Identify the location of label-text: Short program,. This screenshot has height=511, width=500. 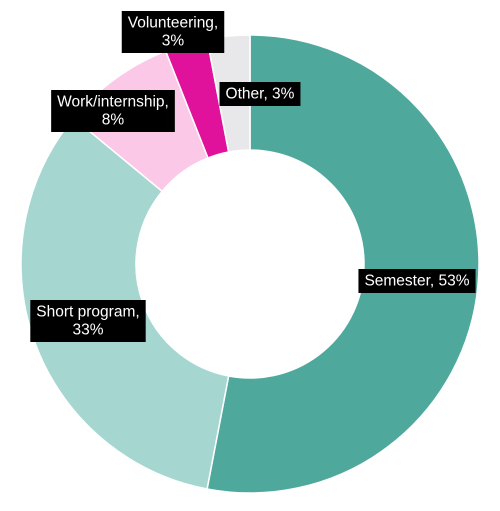
(87, 312).